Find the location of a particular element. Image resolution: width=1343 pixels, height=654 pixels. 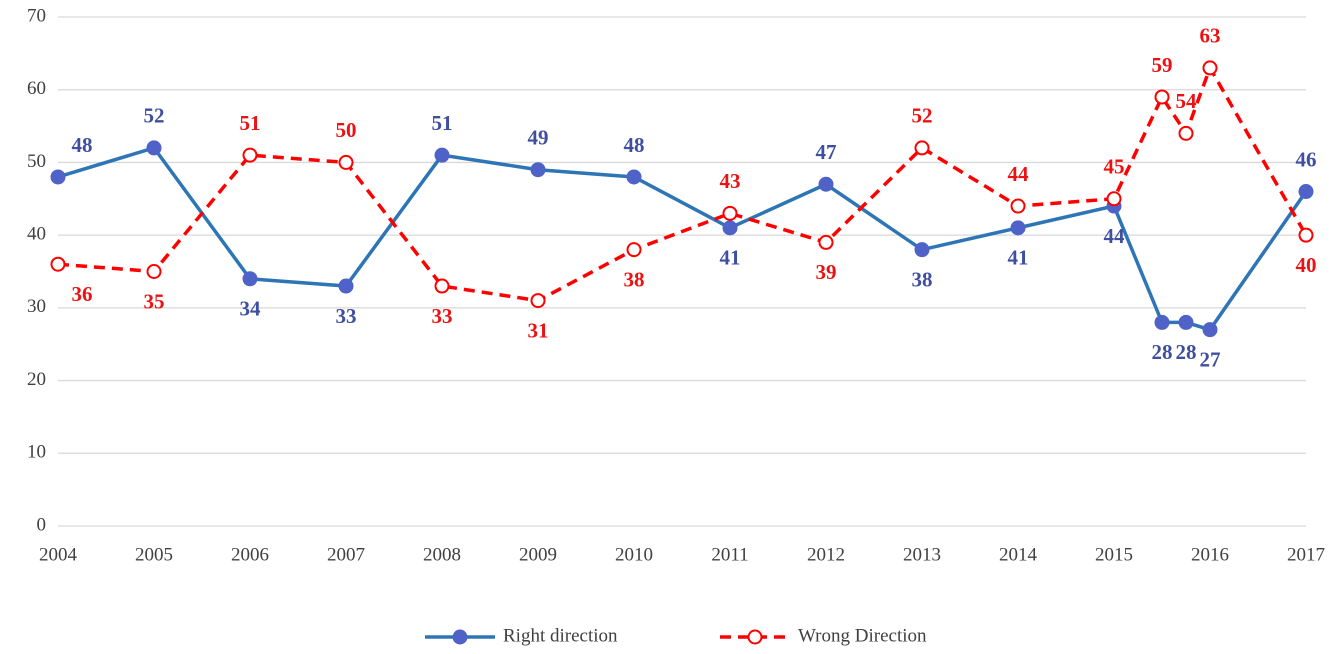

data-label: 63 is located at coordinates (1210, 36).